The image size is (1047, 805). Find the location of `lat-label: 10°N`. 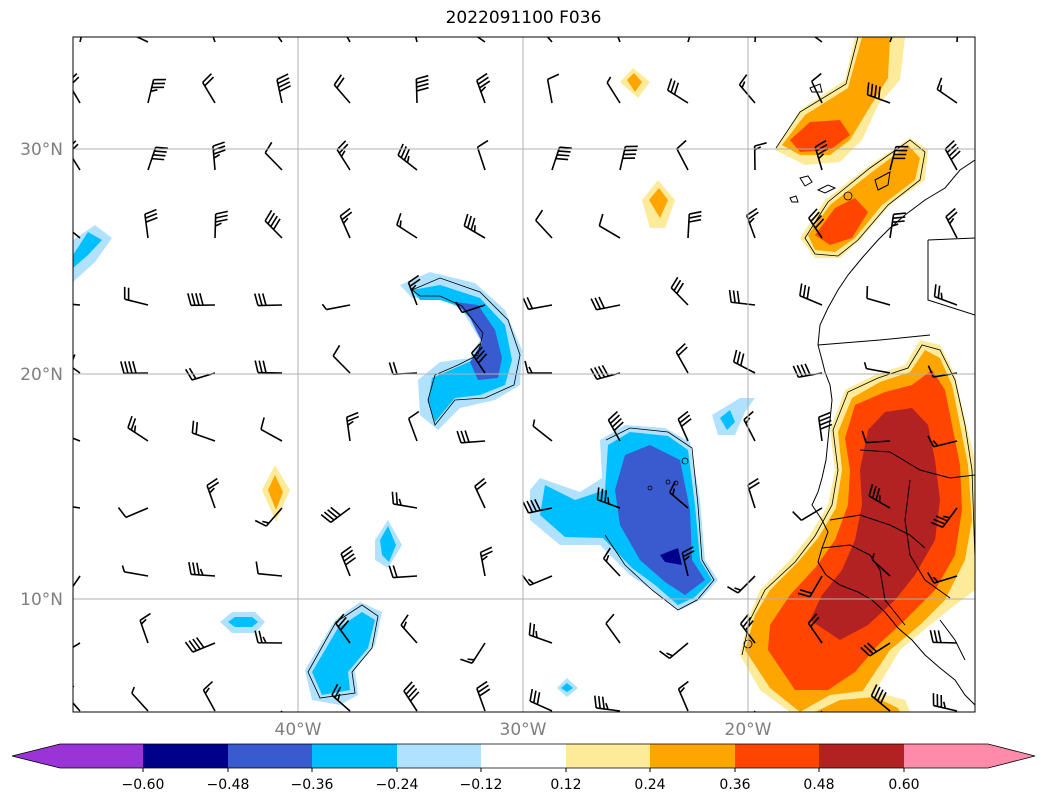

lat-label: 10°N is located at coordinates (41, 600).